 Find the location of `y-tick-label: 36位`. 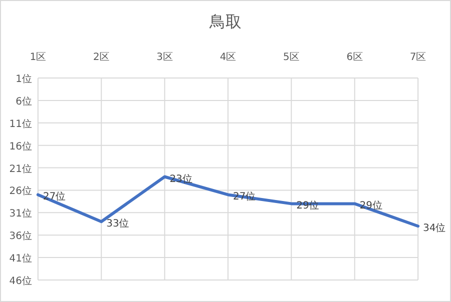

y-tick-label: 36位 is located at coordinates (20, 236).